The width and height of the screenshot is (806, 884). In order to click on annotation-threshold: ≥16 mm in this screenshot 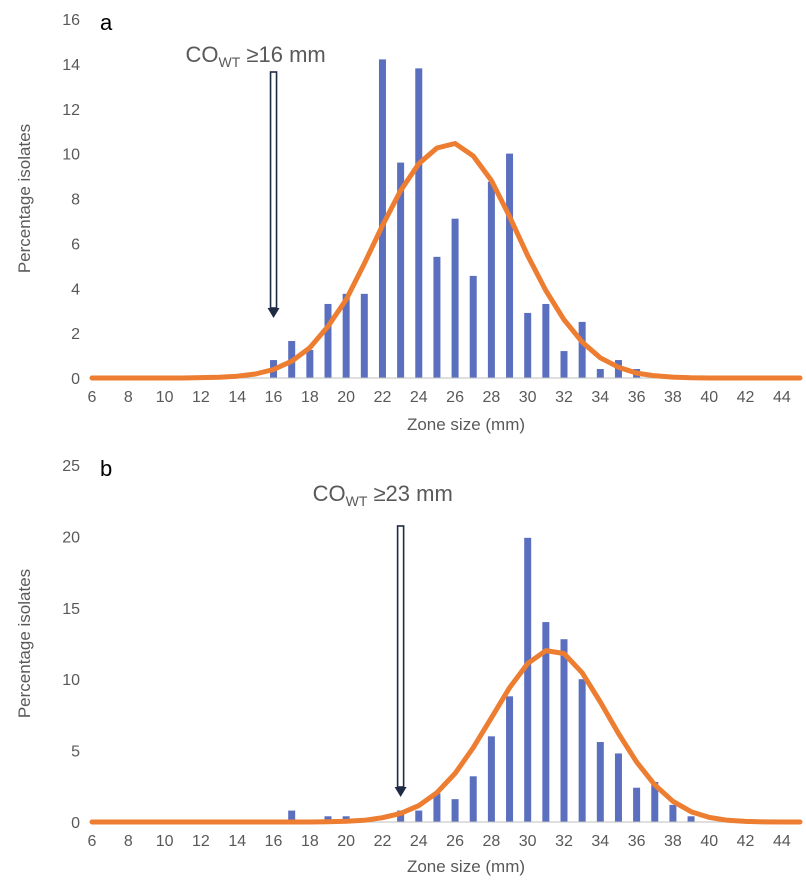, I will do `click(282, 54)`.